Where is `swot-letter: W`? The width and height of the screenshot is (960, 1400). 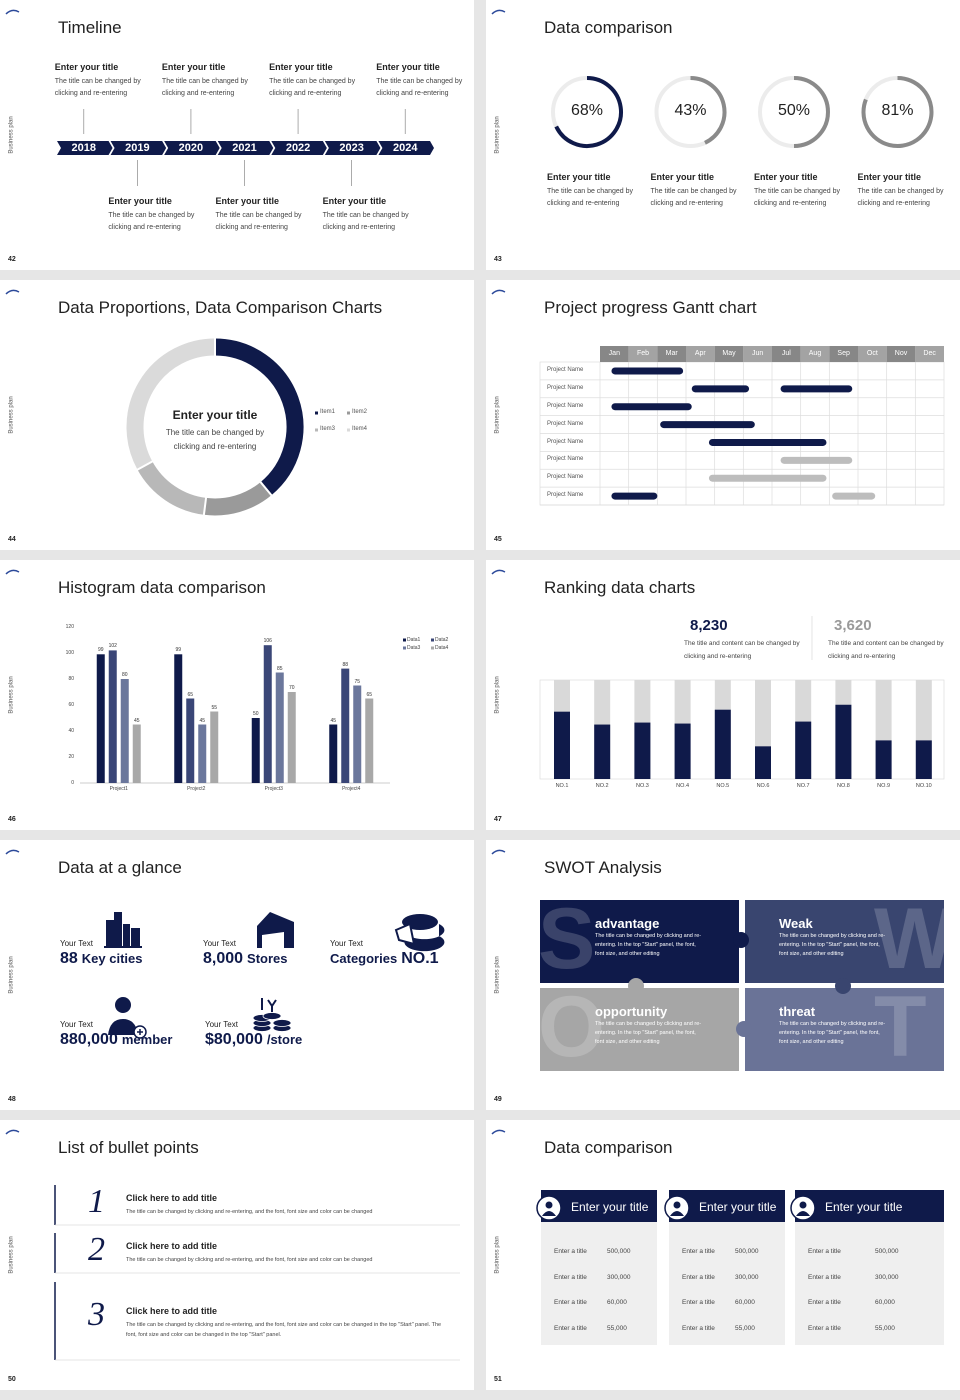
swot-letter: W is located at coordinates (915, 939).